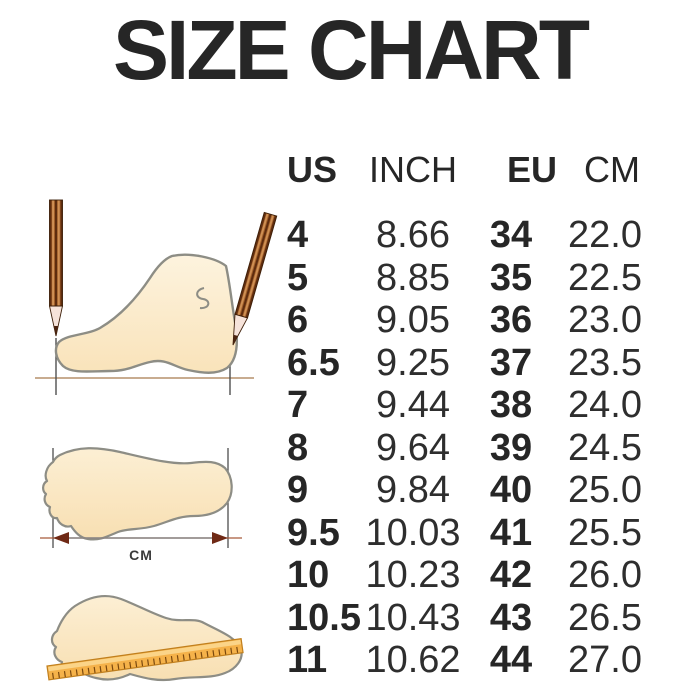  I want to click on eu-cell: 36, so click(511, 320).